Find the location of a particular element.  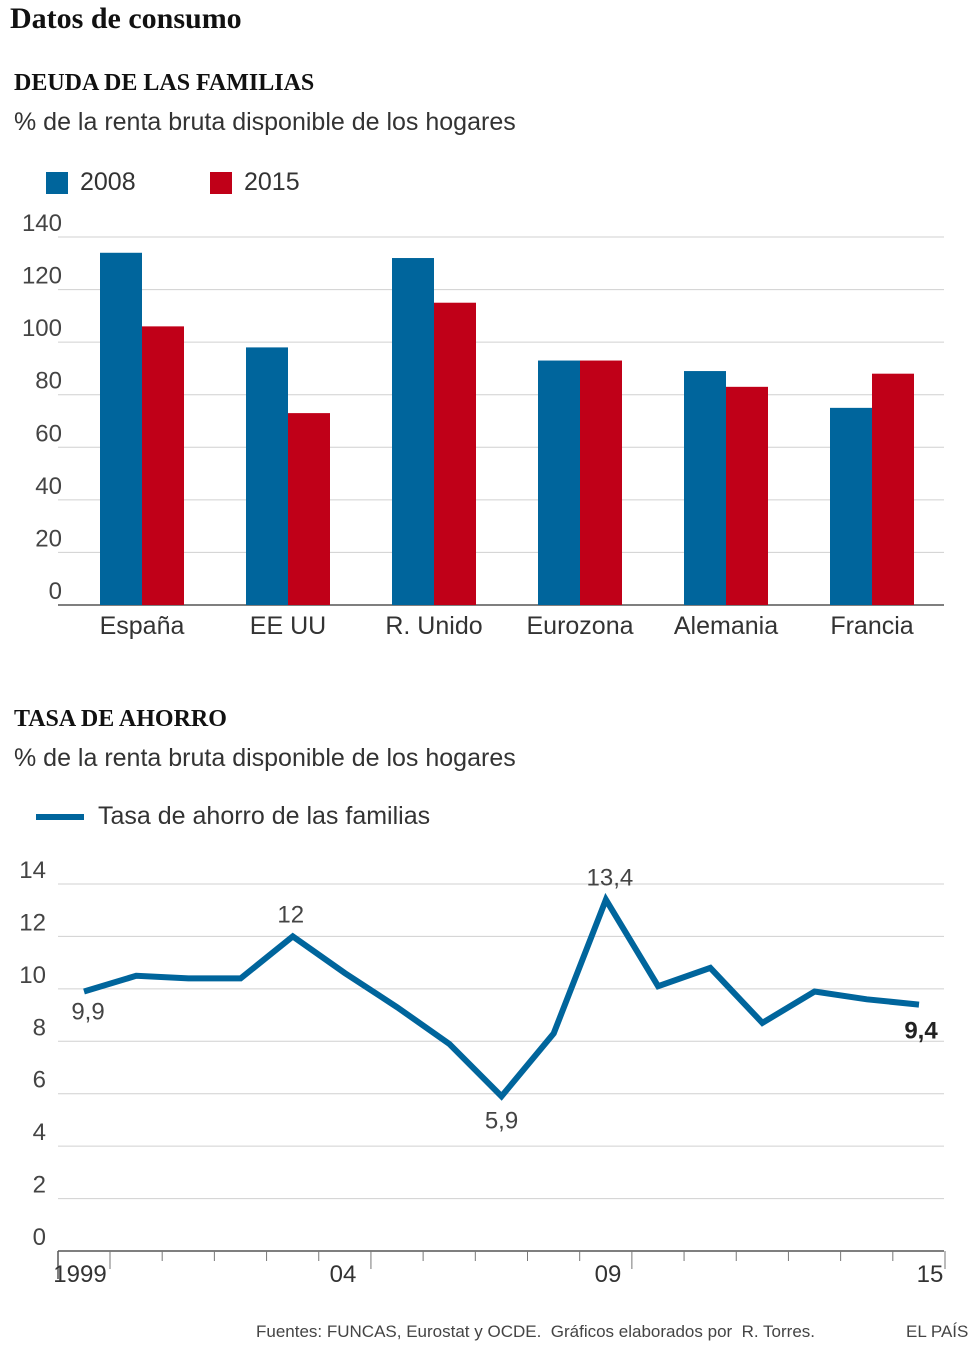

bar-y-tick-label: 80 is located at coordinates (48, 381).